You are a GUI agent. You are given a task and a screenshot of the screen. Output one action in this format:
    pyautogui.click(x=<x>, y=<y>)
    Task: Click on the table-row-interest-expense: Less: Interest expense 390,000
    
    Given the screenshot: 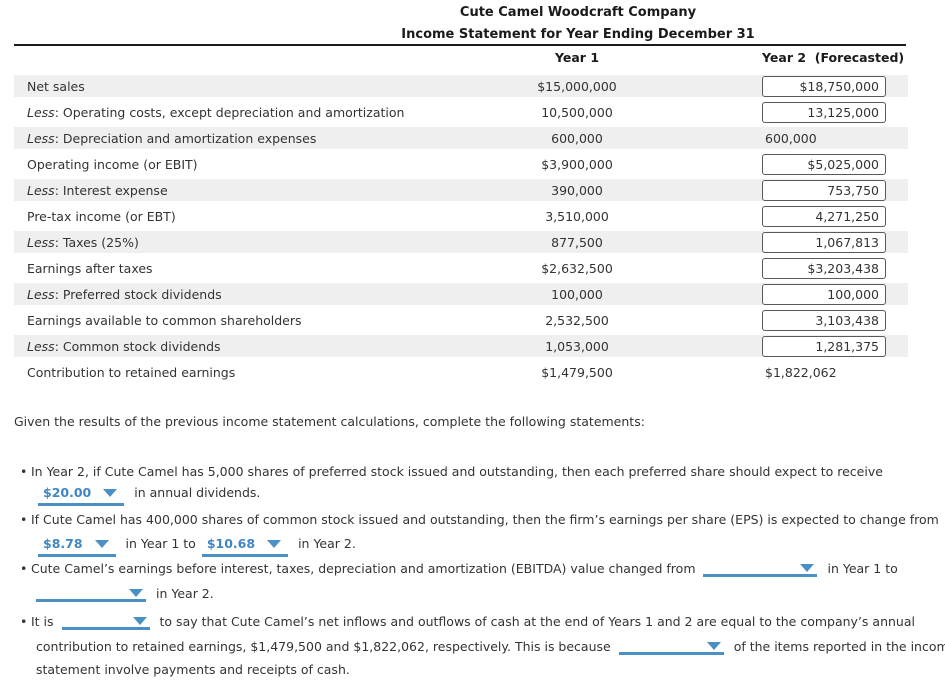 What is the action you would take?
    pyautogui.click(x=461, y=190)
    